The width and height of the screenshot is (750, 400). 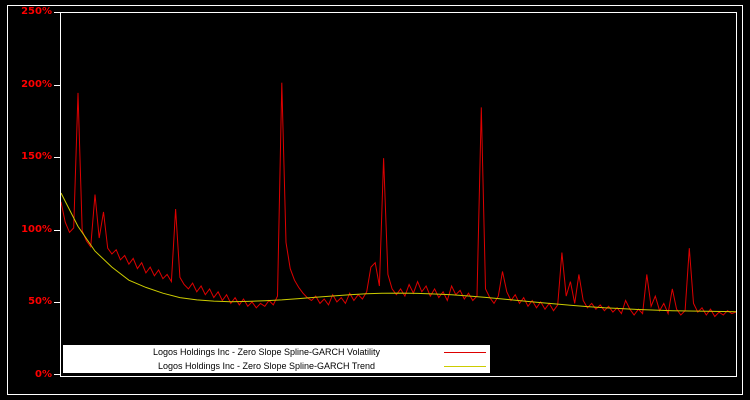 What do you see at coordinates (36, 229) in the screenshot?
I see `y-axis-tick-label: 100%` at bounding box center [36, 229].